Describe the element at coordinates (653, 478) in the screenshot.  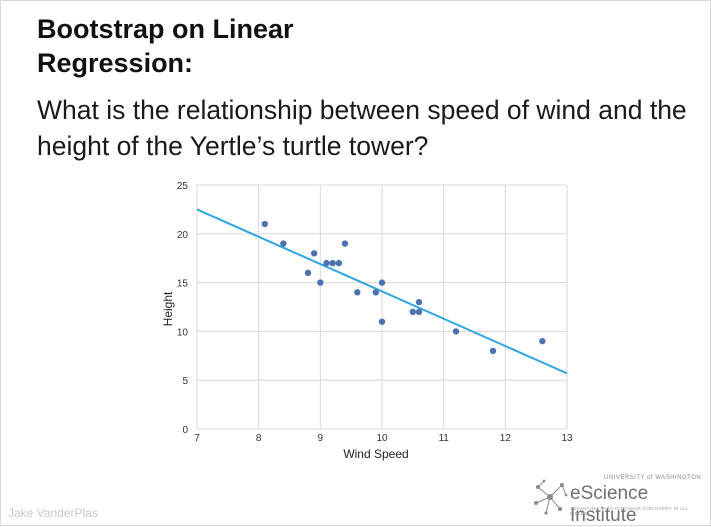
I see `logo-university: UNIVERSITY of WASHINGTON` at that location.